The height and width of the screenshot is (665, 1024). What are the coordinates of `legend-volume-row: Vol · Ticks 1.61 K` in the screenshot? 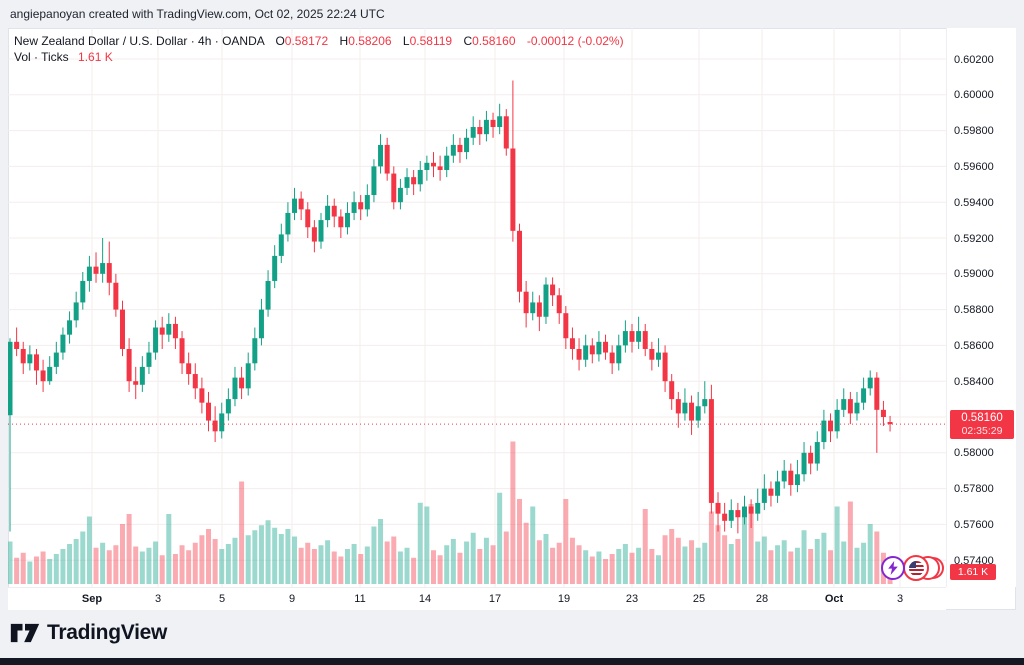 It's located at (319, 57).